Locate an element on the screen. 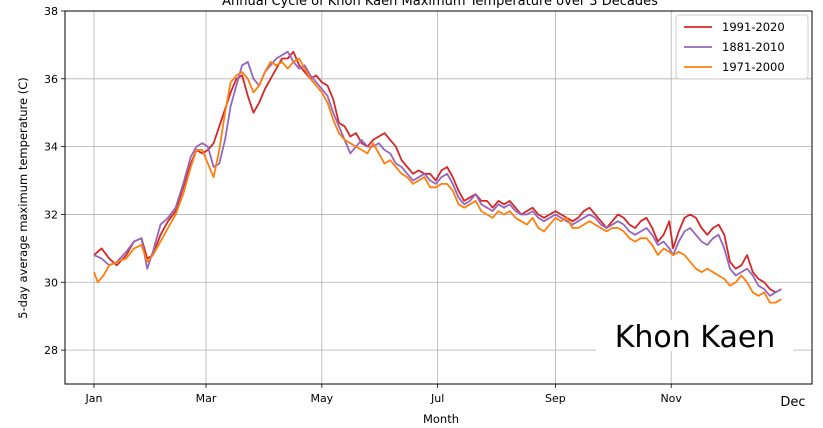 This screenshot has width=823, height=428. legend-box is located at coordinates (742, 47).